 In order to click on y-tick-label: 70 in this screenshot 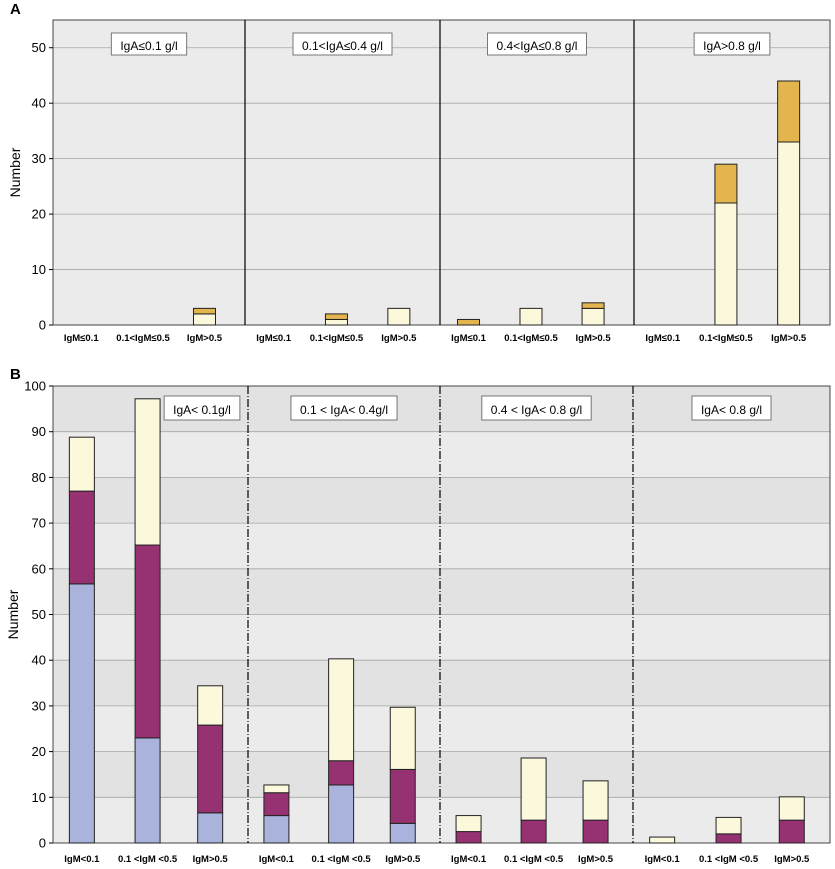, I will do `click(39, 523)`.